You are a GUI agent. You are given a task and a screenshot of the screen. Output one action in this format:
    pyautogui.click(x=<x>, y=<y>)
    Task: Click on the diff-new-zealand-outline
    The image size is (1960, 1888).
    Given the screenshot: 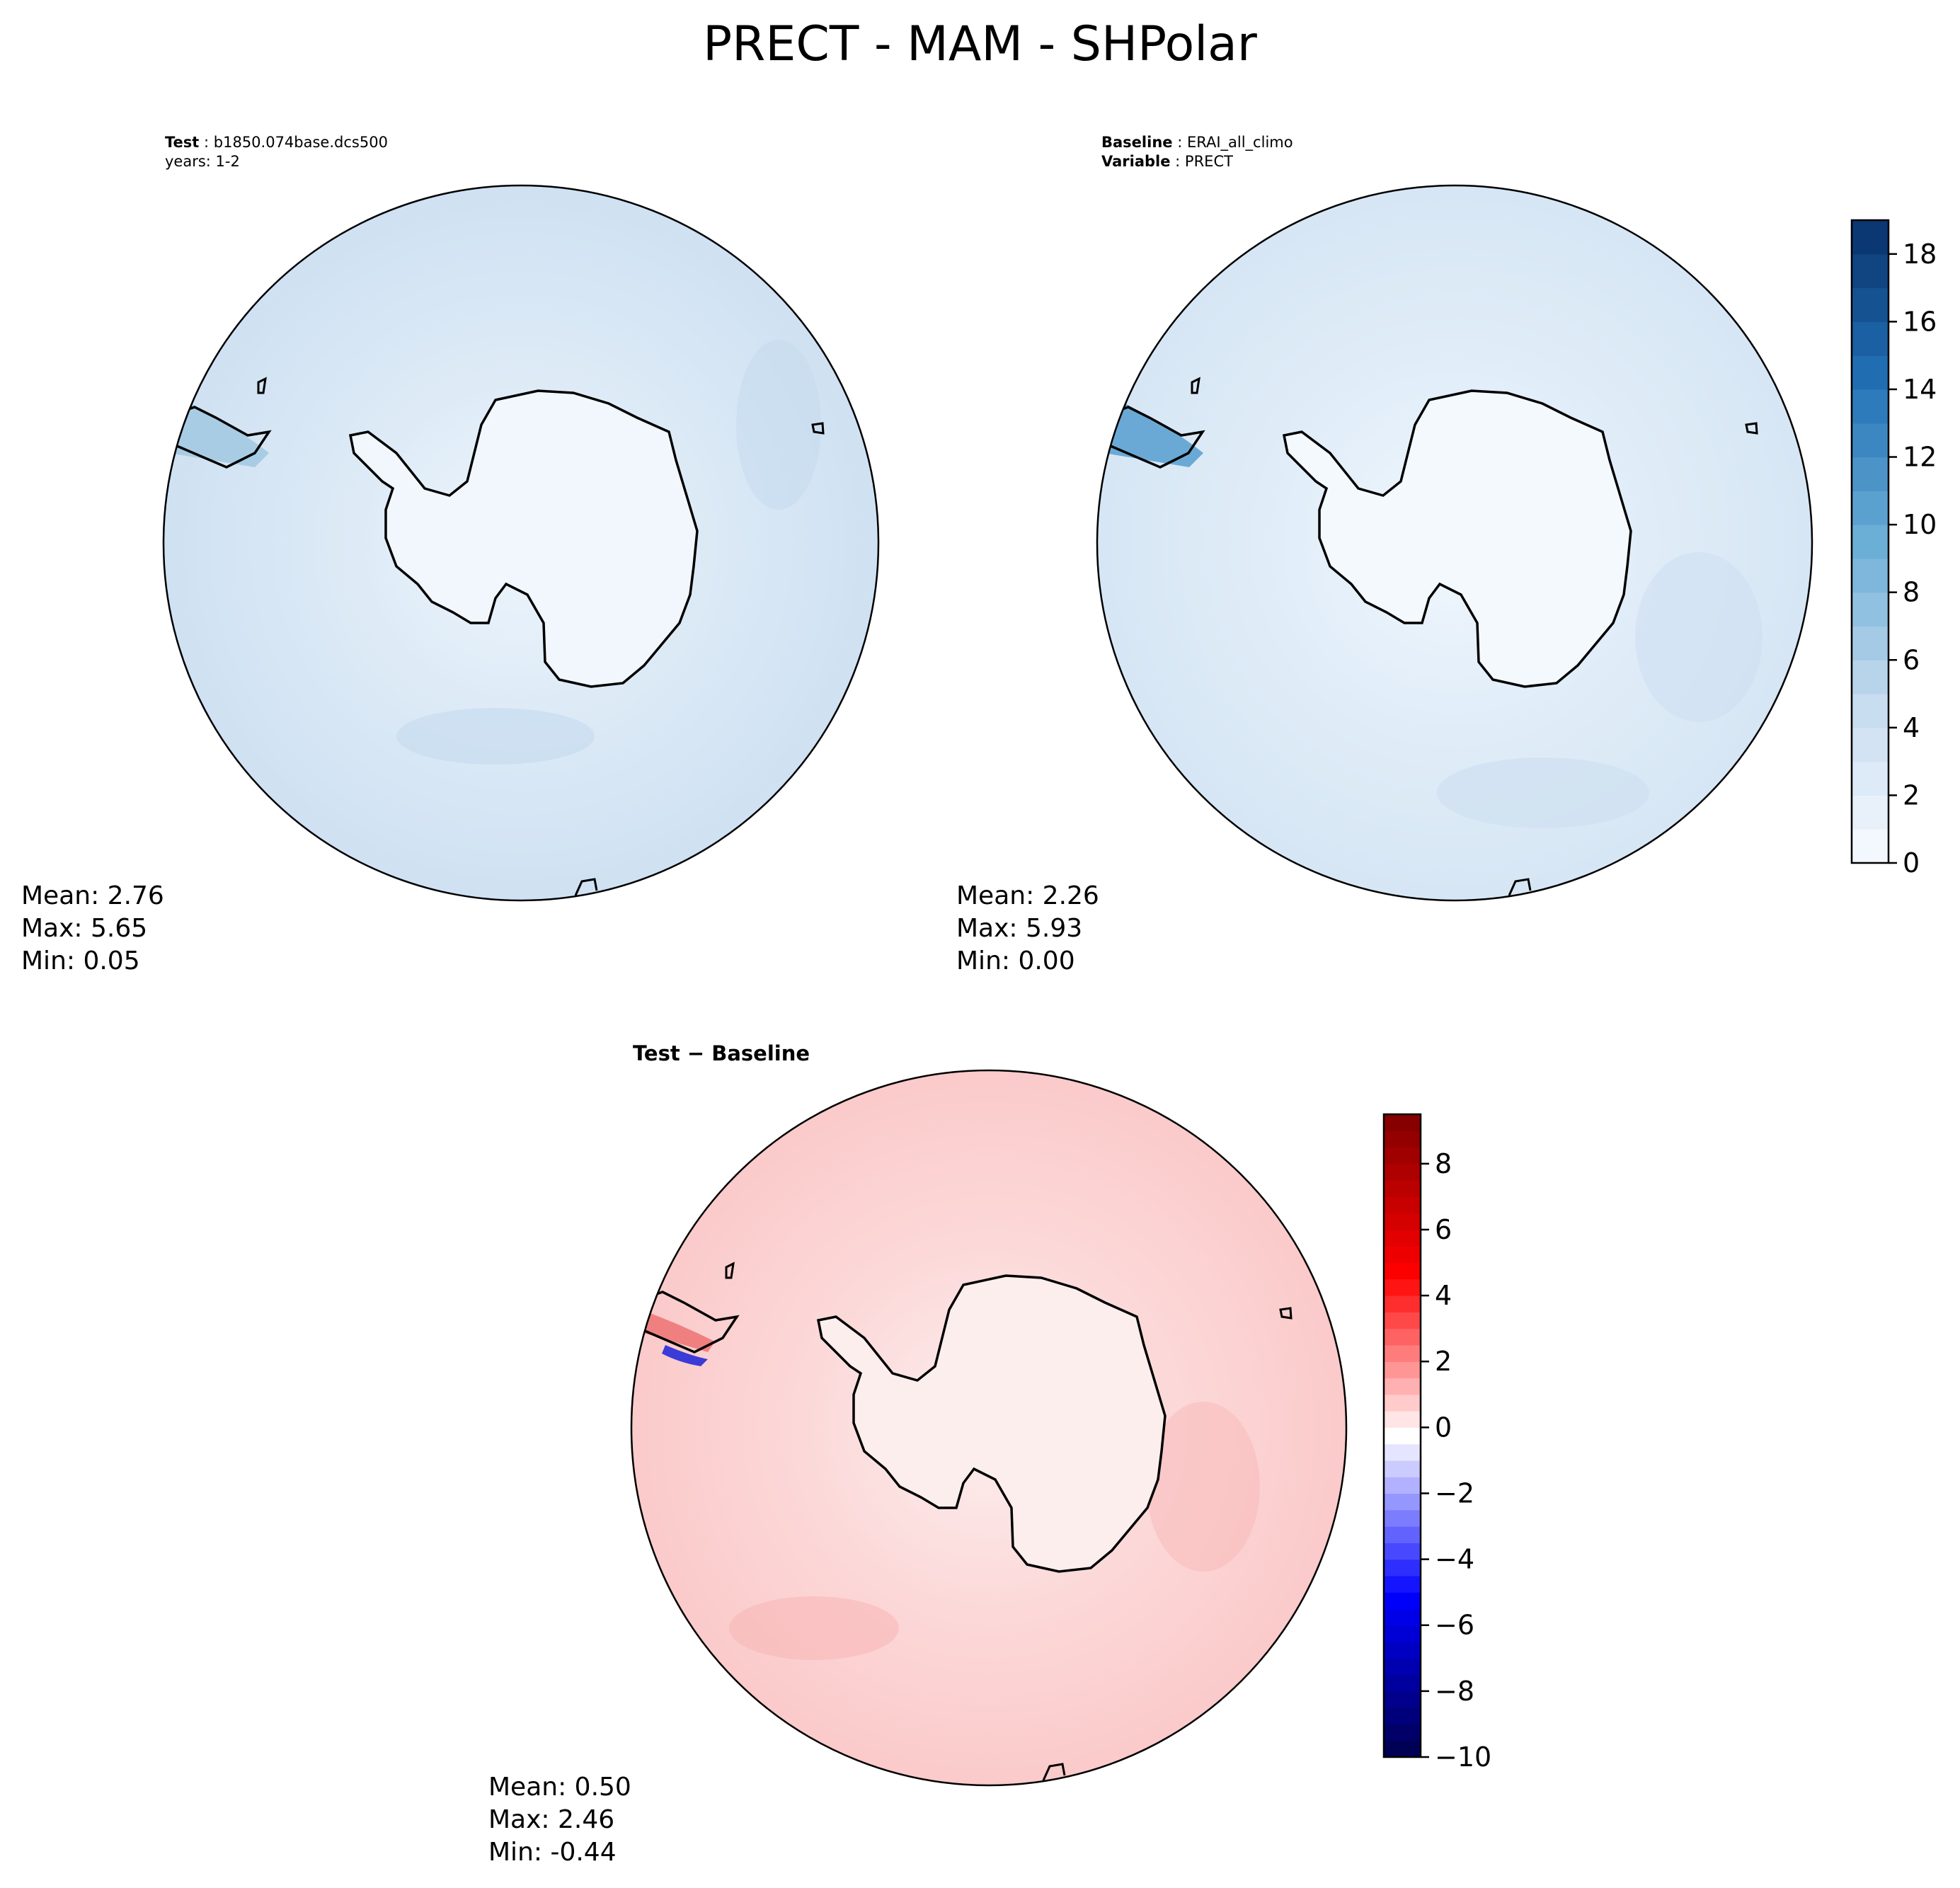 What is the action you would take?
    pyautogui.click(x=1054, y=1772)
    